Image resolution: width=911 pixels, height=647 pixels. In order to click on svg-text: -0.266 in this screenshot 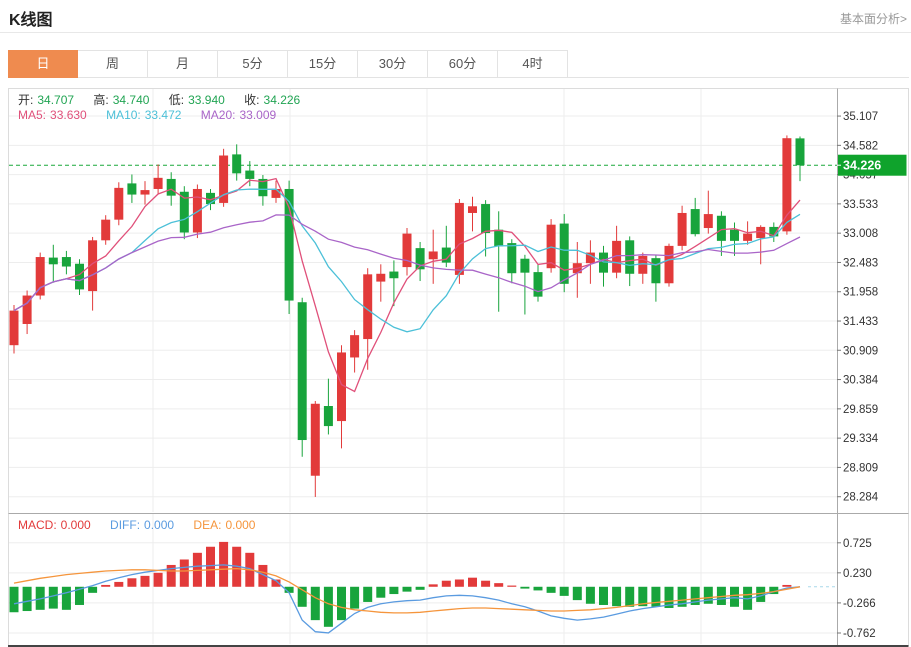, I will do `click(859, 604)`.